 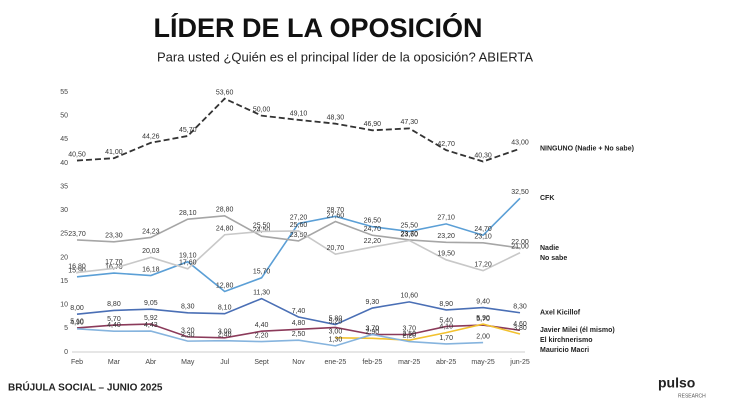 What do you see at coordinates (373, 221) in the screenshot?
I see `value-label: 26,50` at bounding box center [373, 221].